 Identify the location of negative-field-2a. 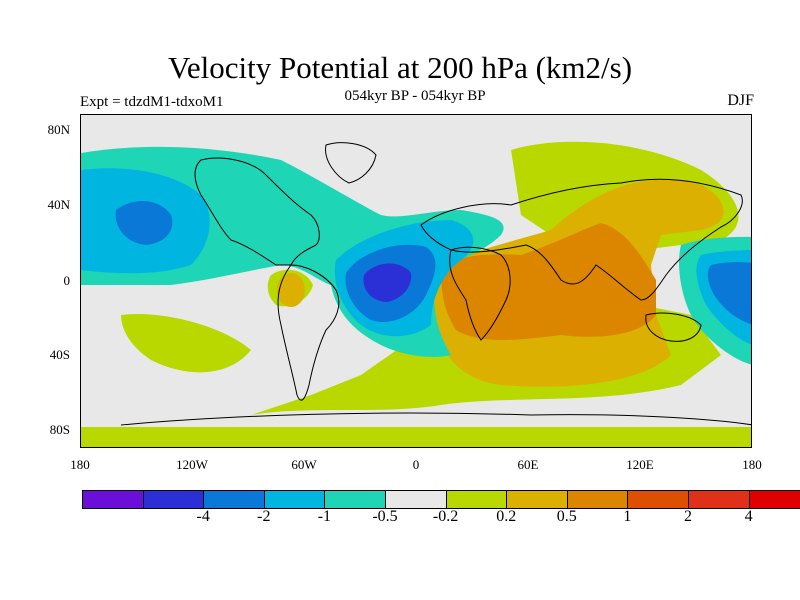
(144, 222).